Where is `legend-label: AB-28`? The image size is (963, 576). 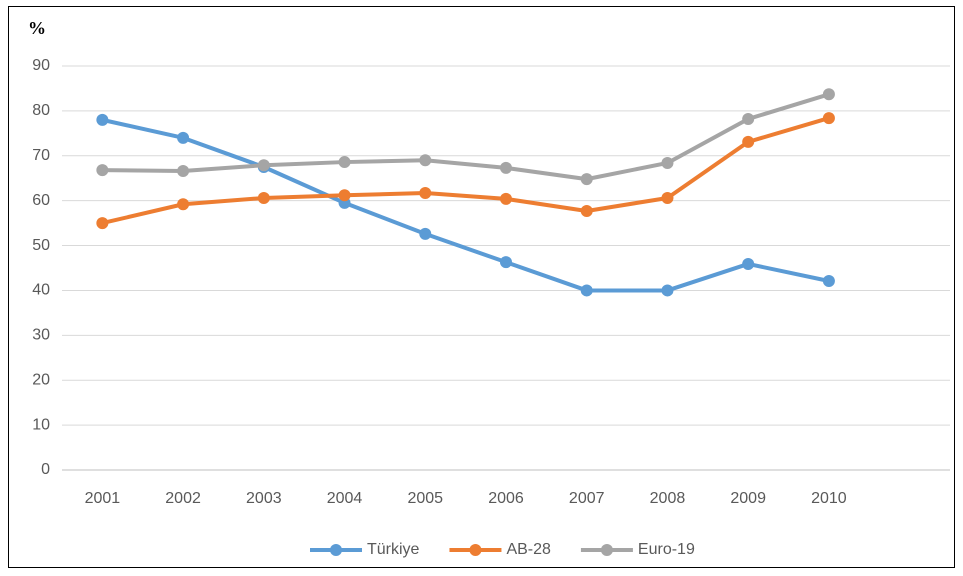 legend-label: AB-28 is located at coordinates (528, 549).